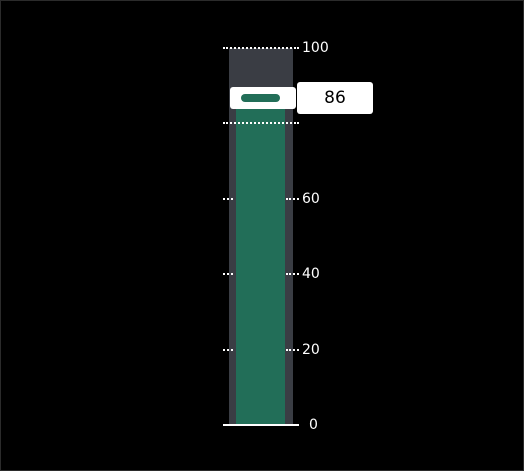 This screenshot has width=524, height=471. I want to click on slider-value-readout: 86, so click(335, 97).